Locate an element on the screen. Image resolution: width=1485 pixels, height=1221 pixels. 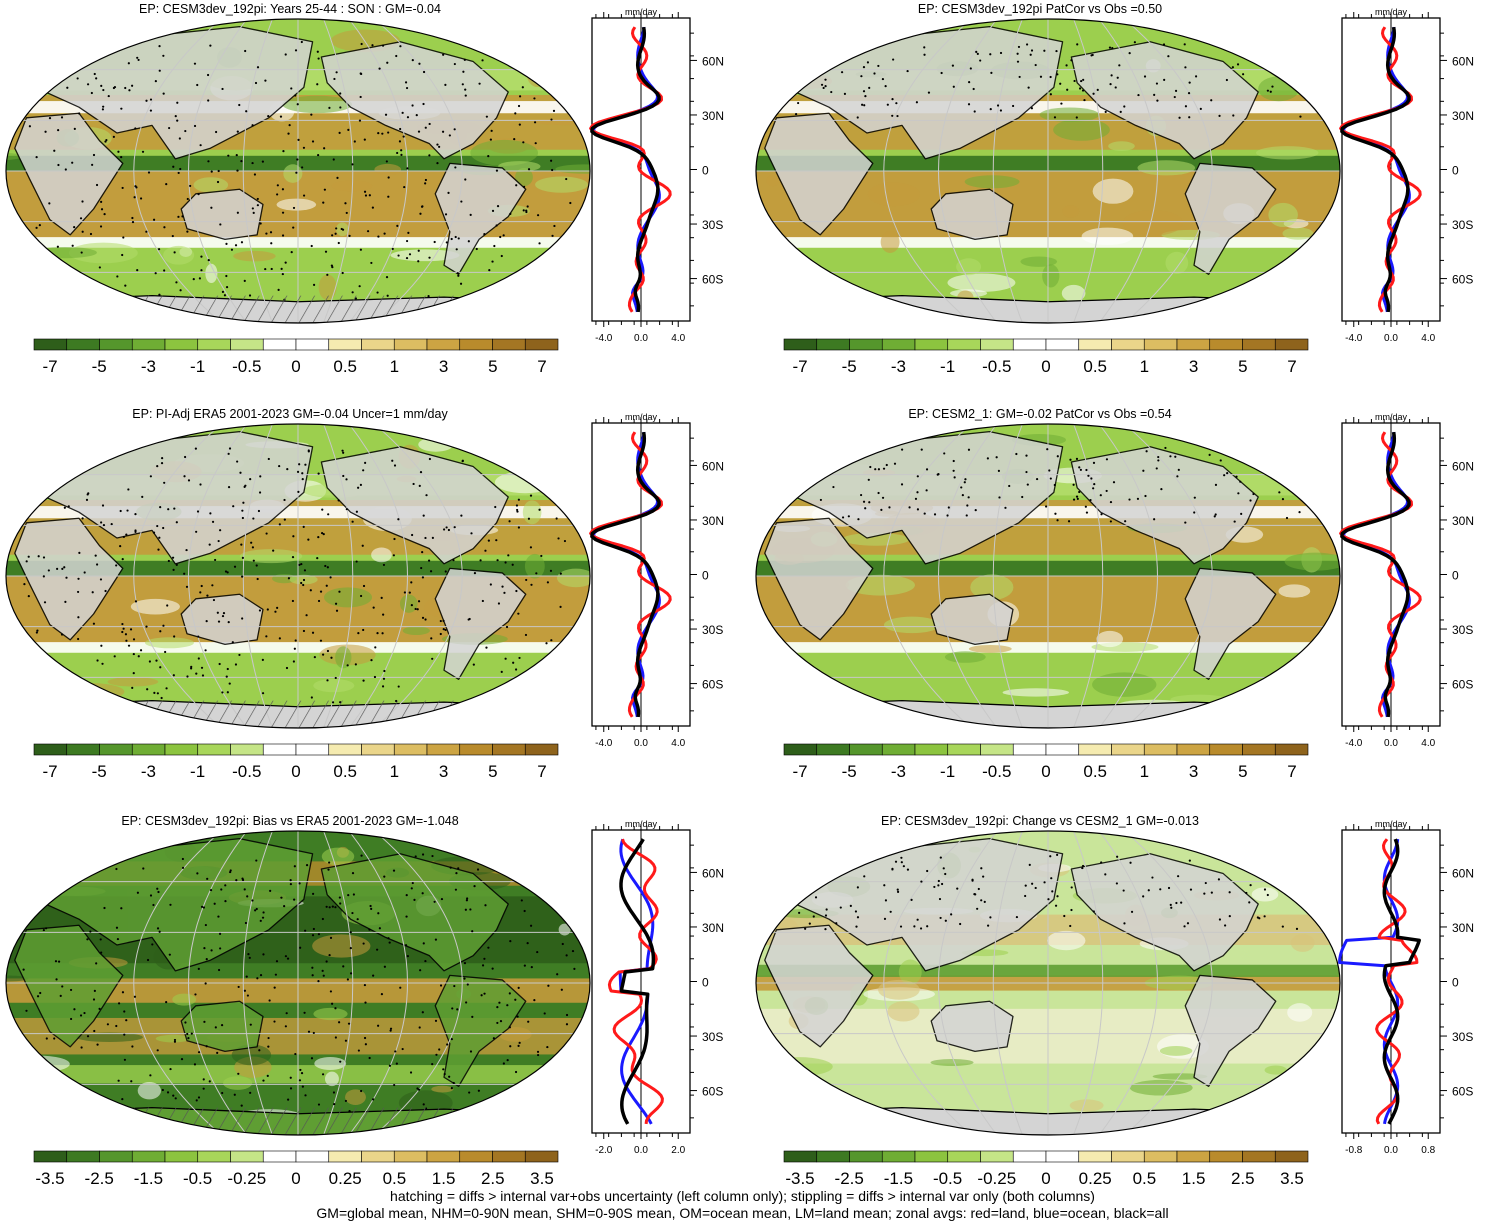
colorbar-label: 0.5 is located at coordinates (1095, 366).